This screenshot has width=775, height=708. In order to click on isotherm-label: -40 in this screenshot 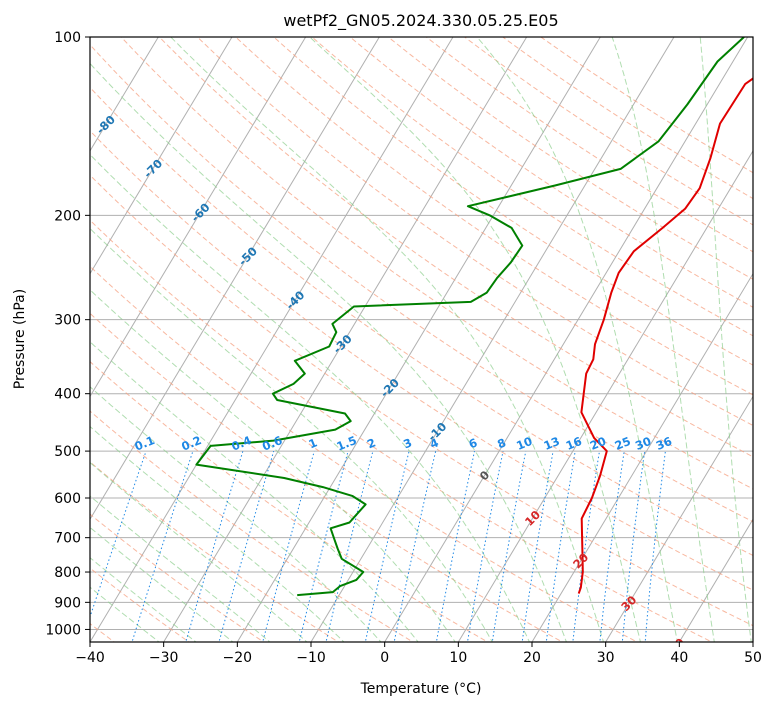, I will do `click(295, 300)`.